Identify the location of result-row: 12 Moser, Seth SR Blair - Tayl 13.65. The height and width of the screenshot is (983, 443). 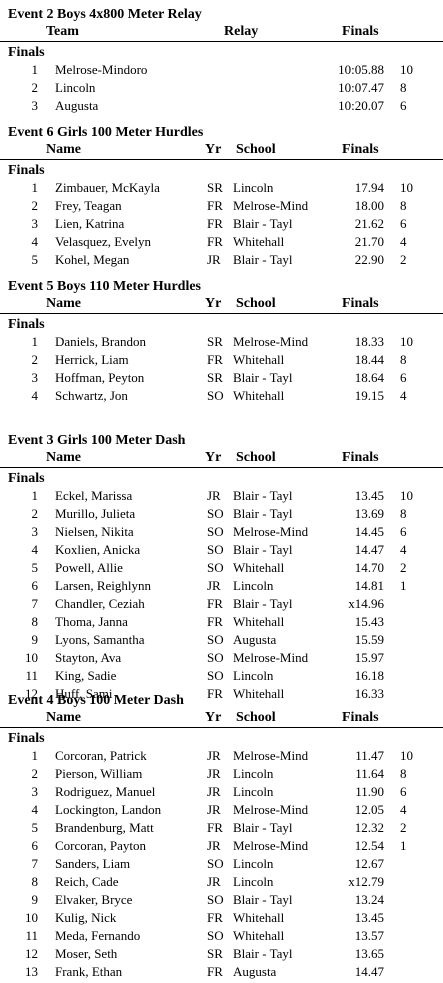
(221, 954).